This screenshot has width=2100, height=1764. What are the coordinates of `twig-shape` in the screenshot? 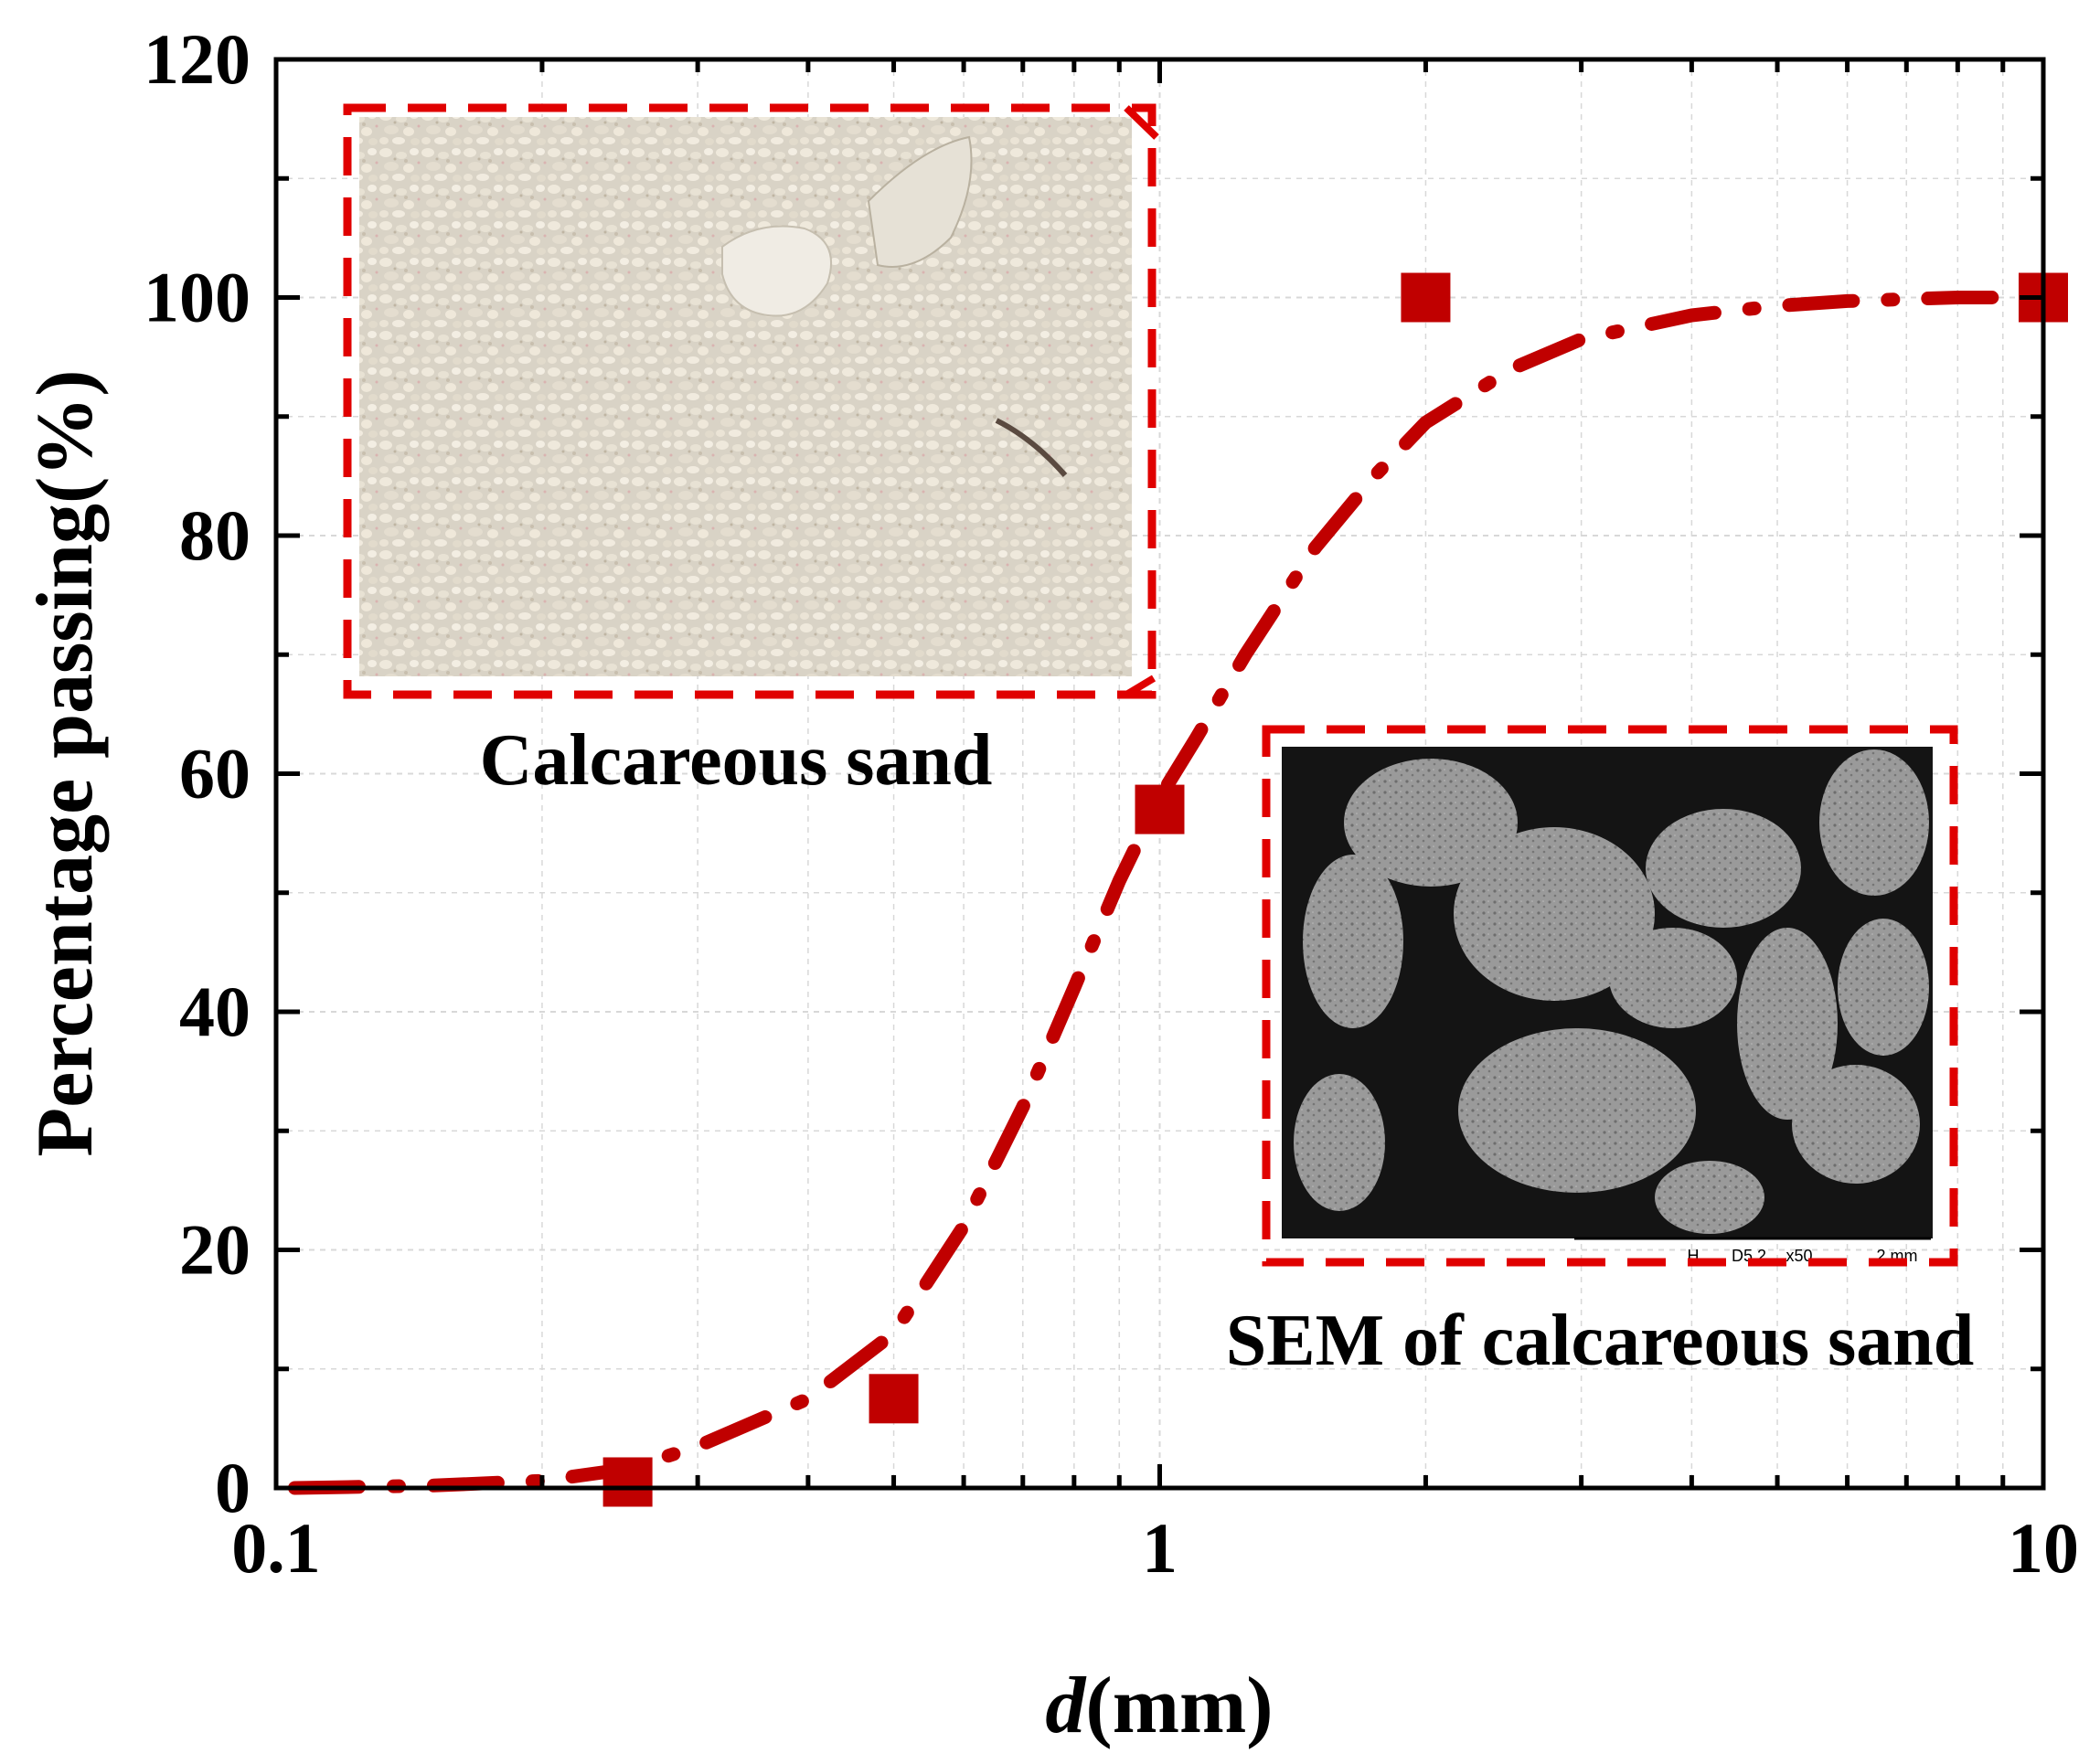 It's located at (1031, 447).